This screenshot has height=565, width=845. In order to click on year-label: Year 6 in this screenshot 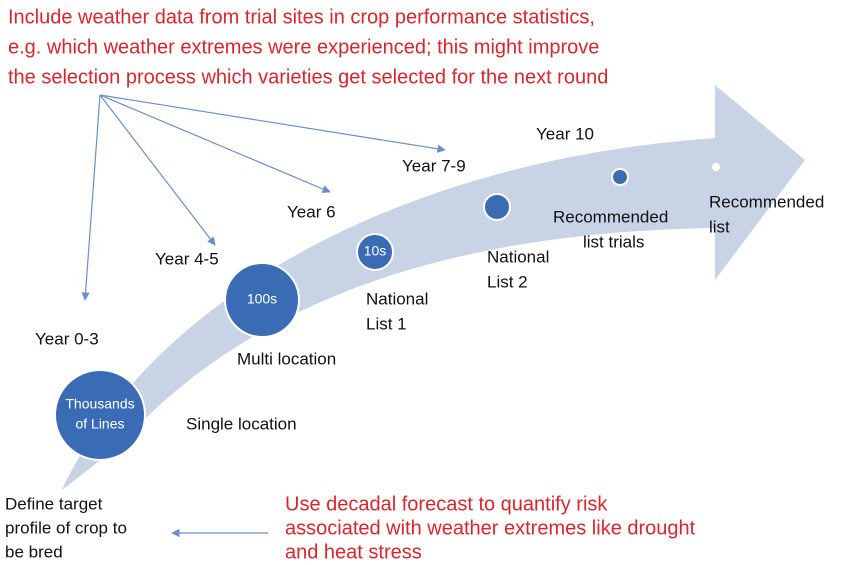, I will do `click(311, 211)`.